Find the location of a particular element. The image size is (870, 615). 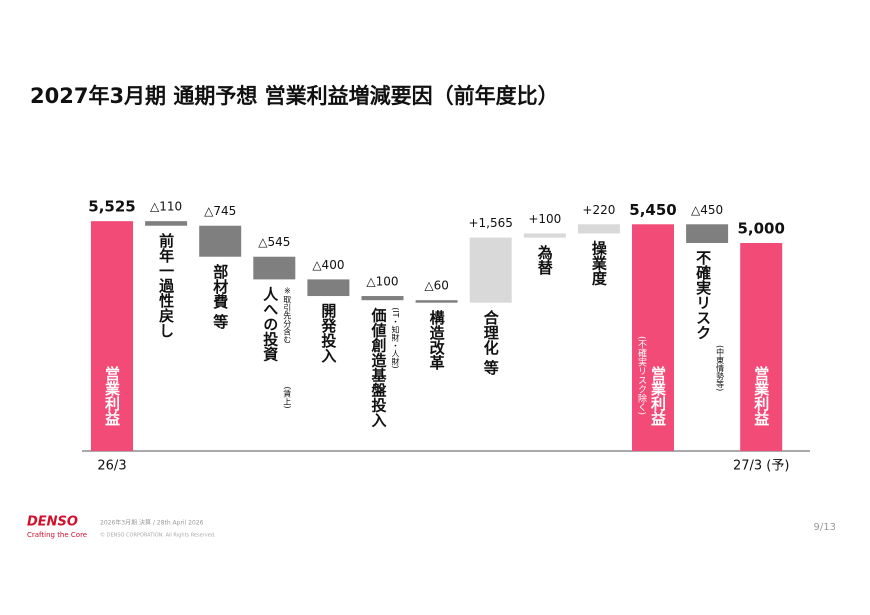

category-label: 前年一過性戻し is located at coordinates (166, 285).